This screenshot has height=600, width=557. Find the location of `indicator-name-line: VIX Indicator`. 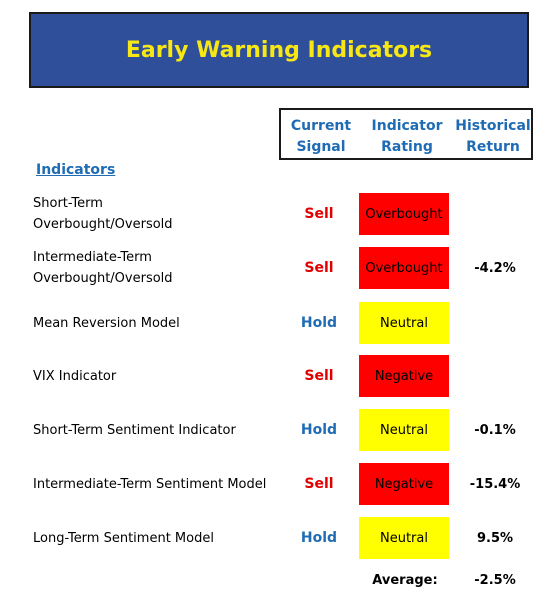

indicator-name-line: VIX Indicator is located at coordinates (75, 376).